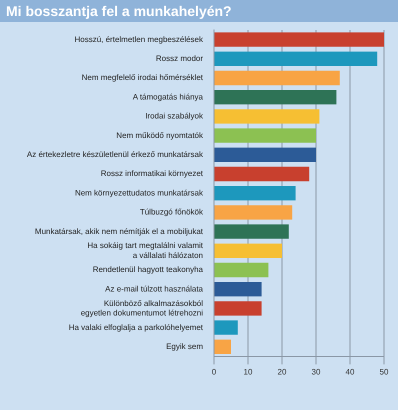  I want to click on y-tick-label: Különböző alkalmazásokból egyetlen dokumentumot létrehozni, so click(142, 308).